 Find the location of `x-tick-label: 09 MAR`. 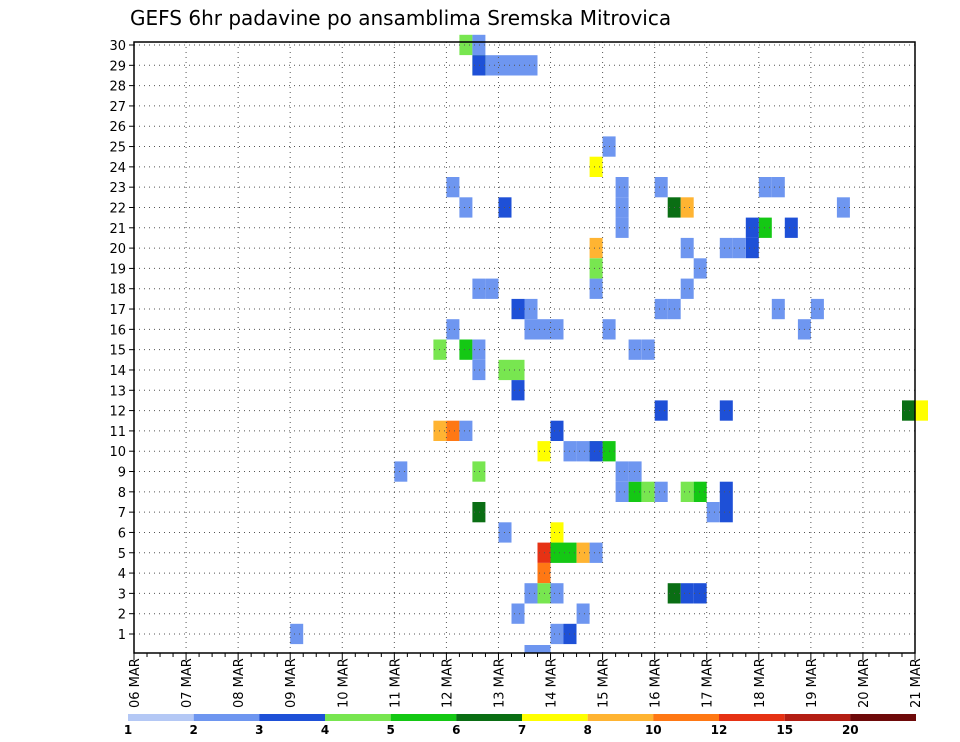

x-tick-label: 09 MAR is located at coordinates (291, 683).